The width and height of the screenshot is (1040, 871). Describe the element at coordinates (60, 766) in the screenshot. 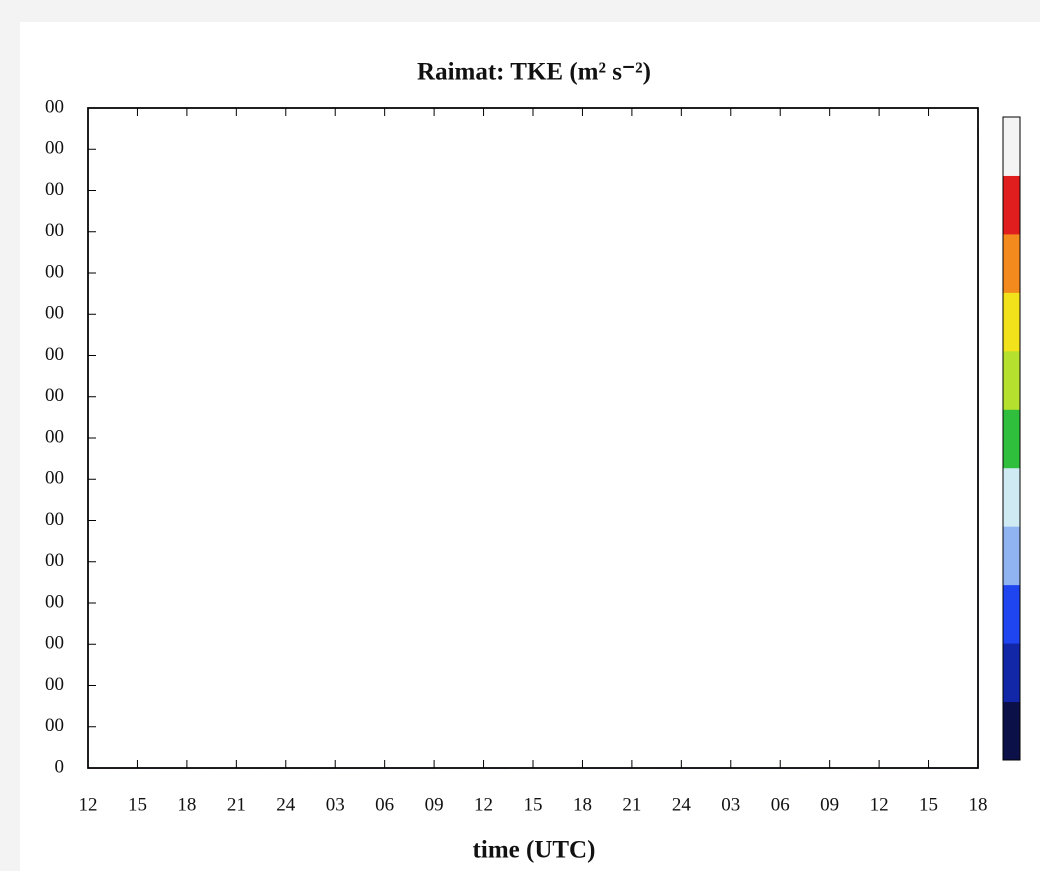

I see `y-tick-label: 0` at that location.